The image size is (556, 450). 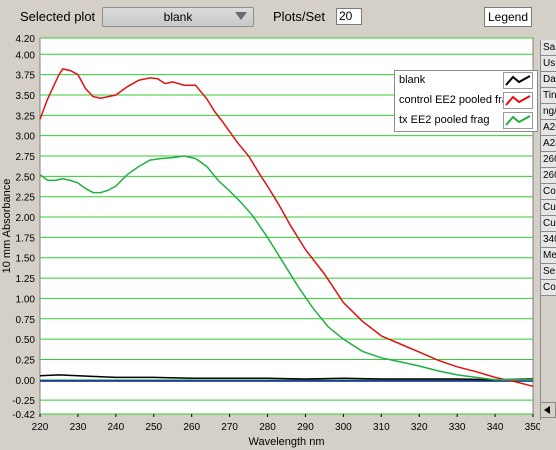 I want to click on legend-item-control: control EE2 pooled fra, so click(x=466, y=101).